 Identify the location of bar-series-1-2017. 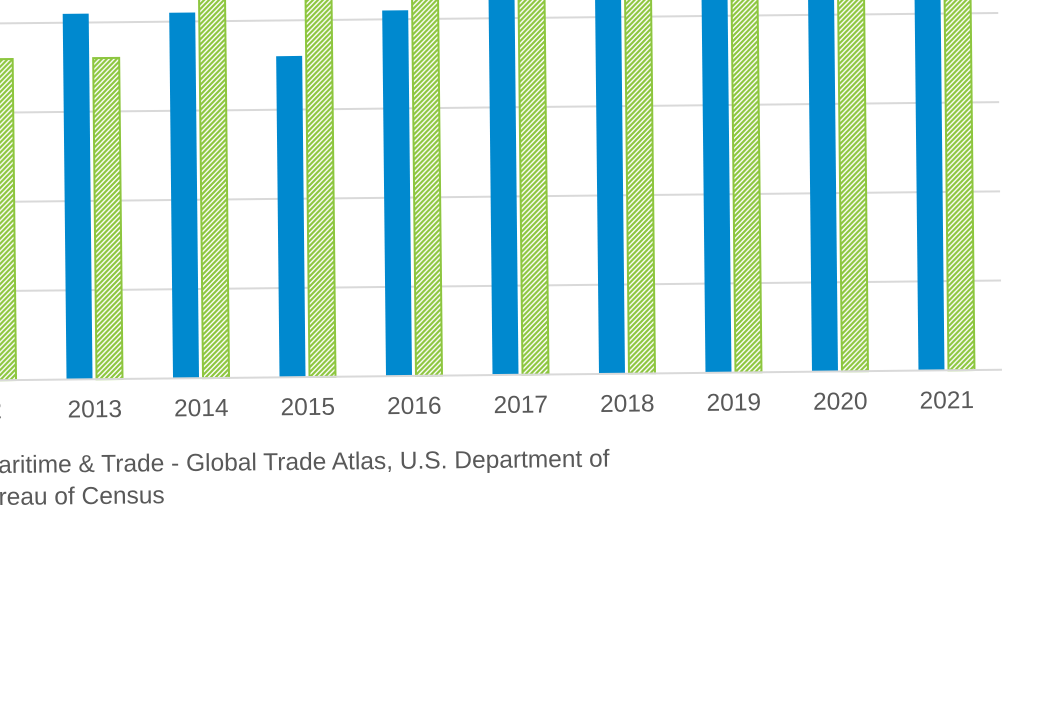
(503, 188).